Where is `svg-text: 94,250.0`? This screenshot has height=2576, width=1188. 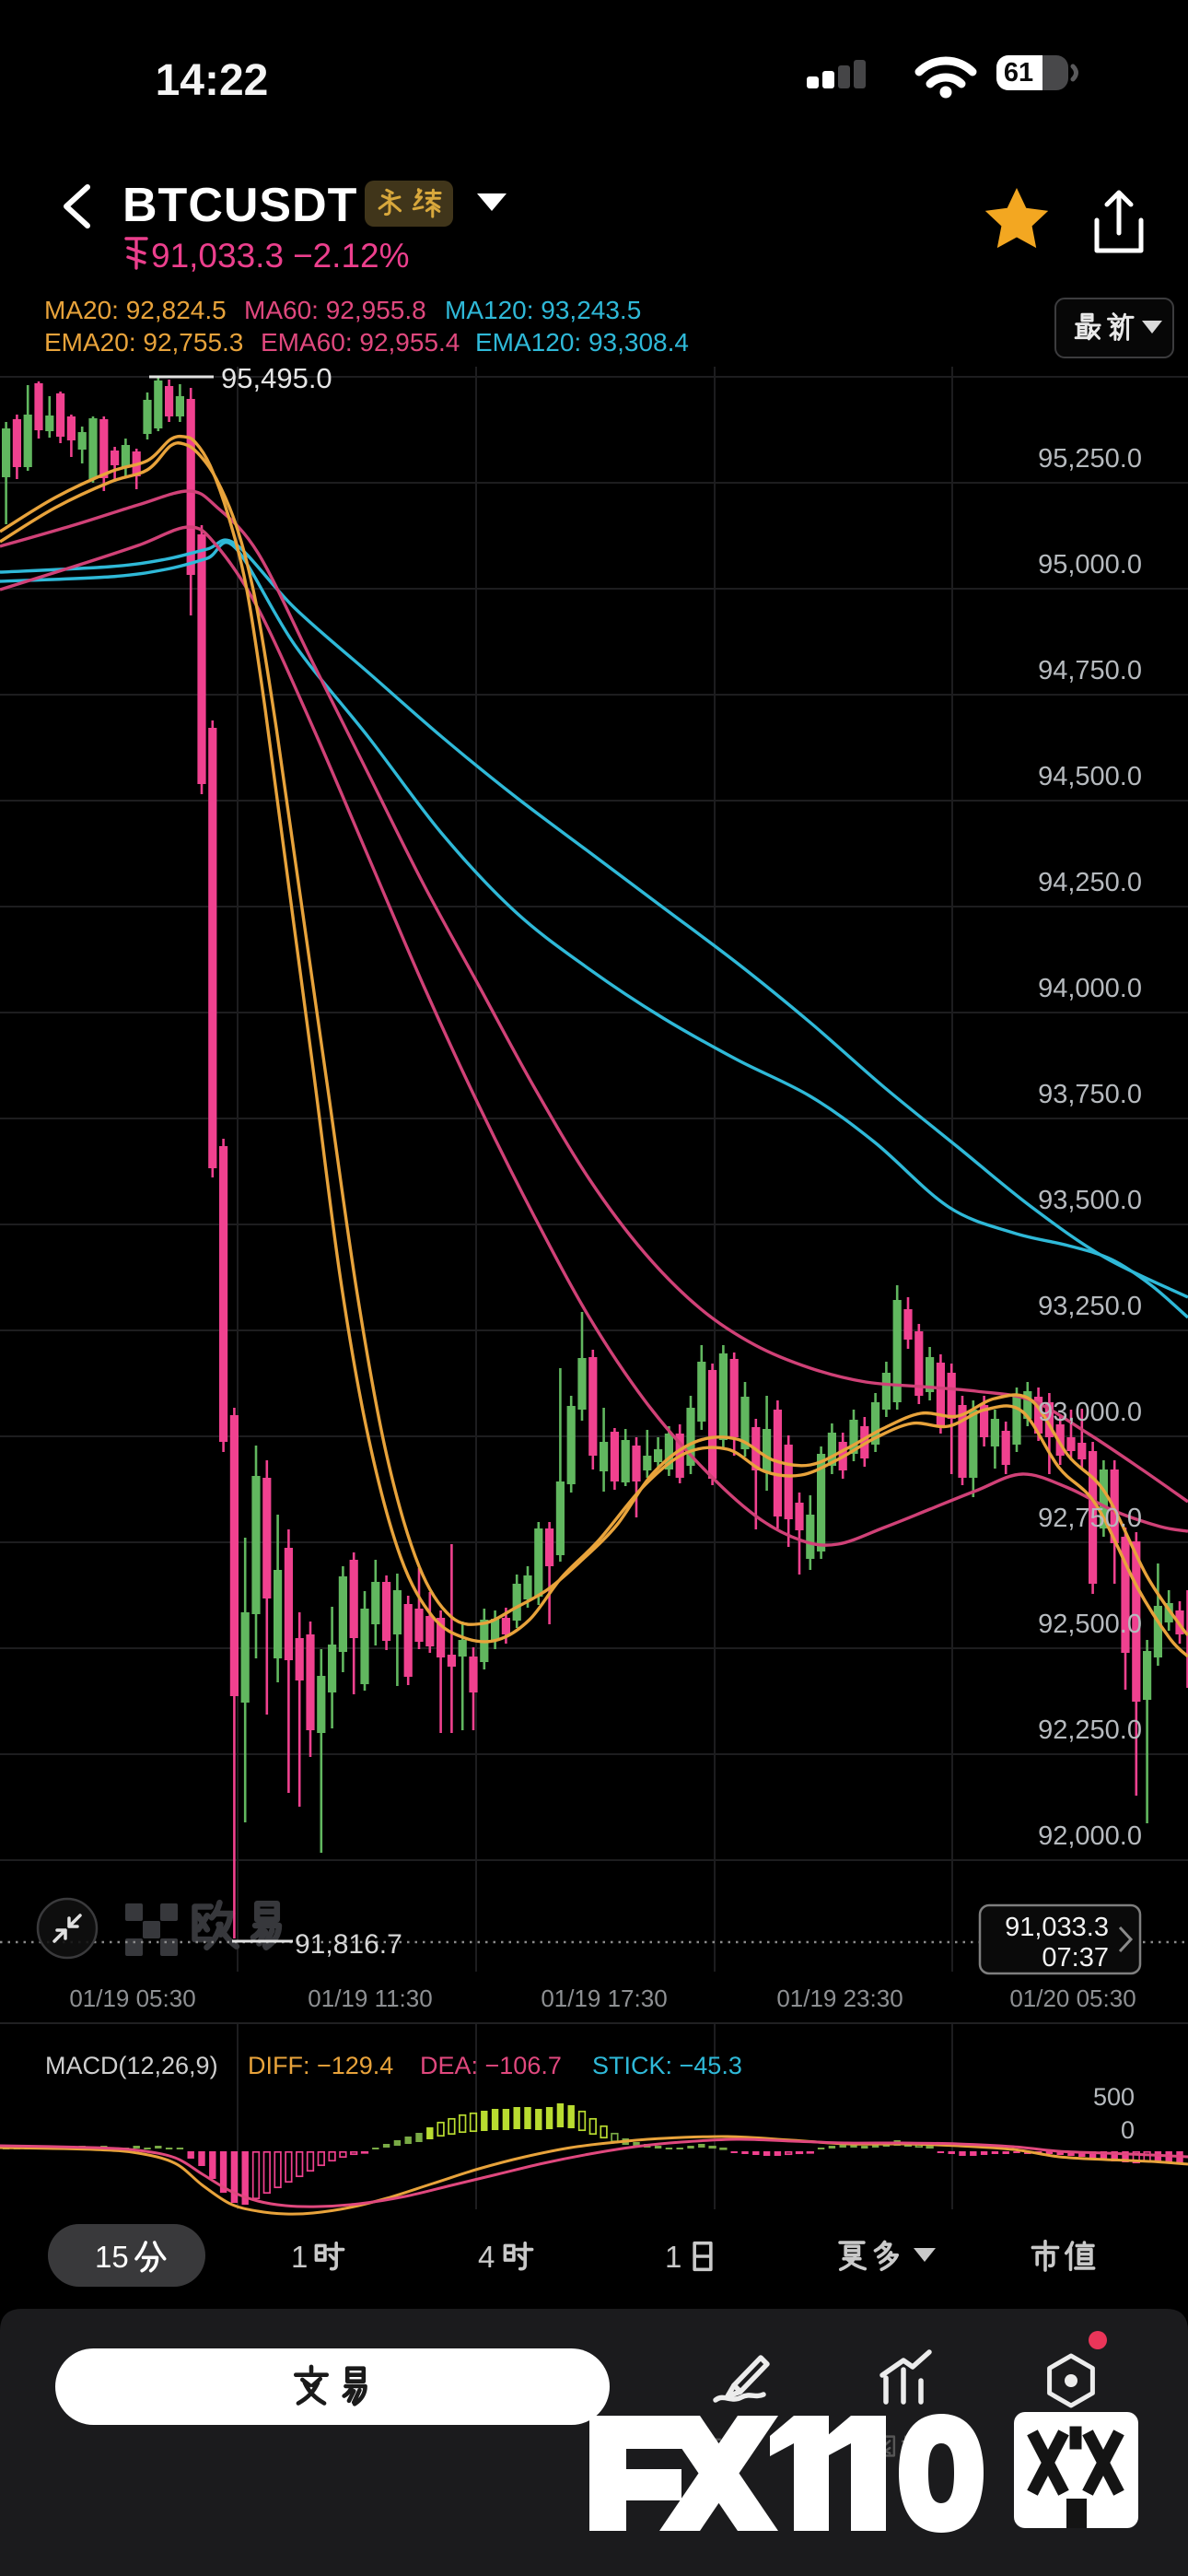
svg-text: 94,250.0 is located at coordinates (1090, 882).